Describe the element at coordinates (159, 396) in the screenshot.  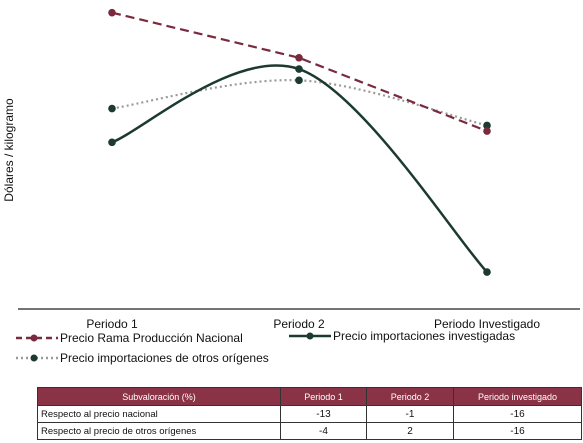
I see `table-header-cell: Subvaloración (%)` at that location.